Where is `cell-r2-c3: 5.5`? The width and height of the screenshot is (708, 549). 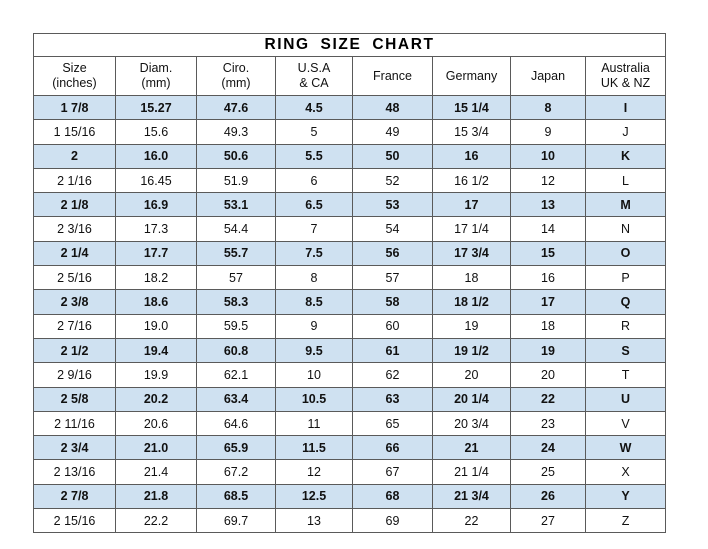
cell-r2-c3: 5.5 is located at coordinates (314, 156).